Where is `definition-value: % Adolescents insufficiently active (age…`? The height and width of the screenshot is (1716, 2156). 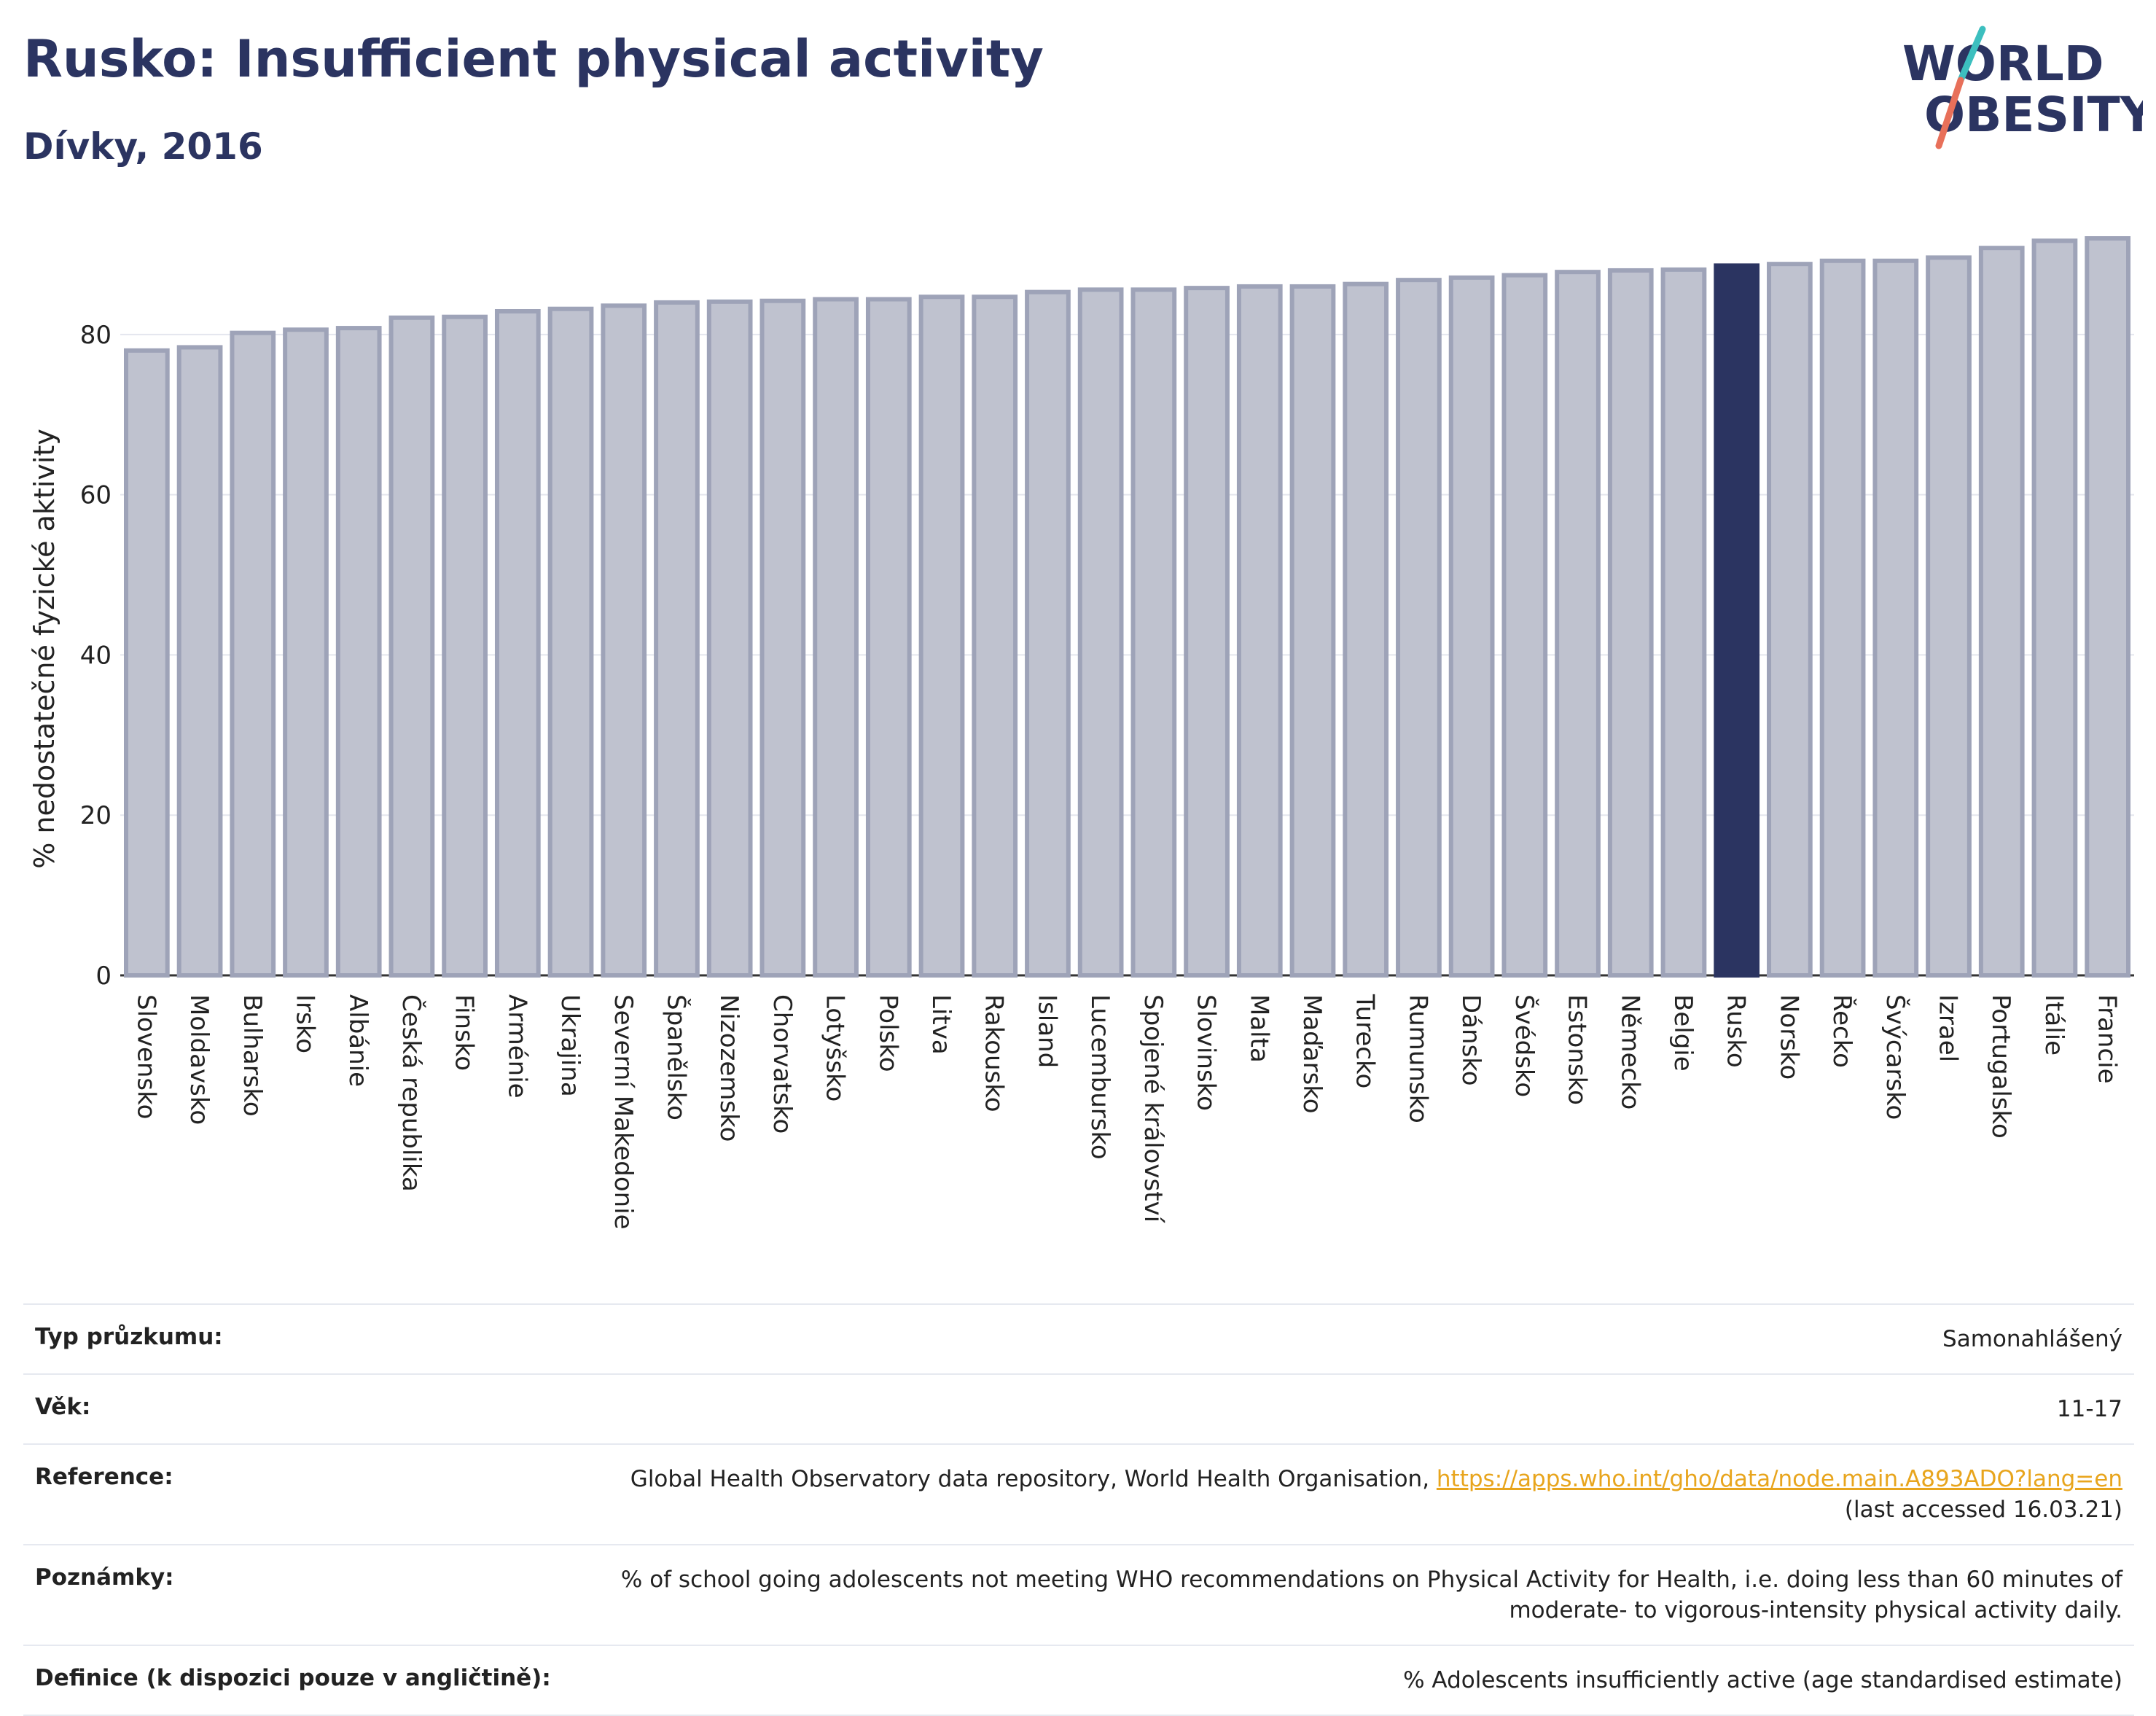 definition-value: % Adolescents insufficiently active (age… is located at coordinates (1763, 1680).